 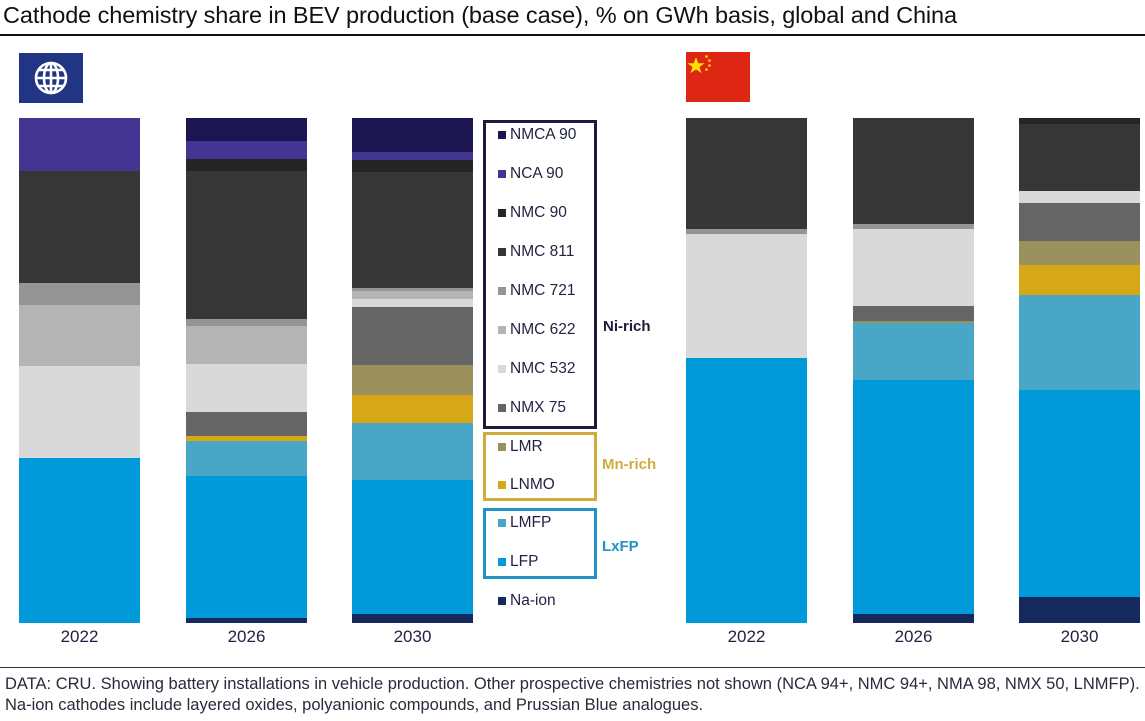 I want to click on legend-label: LMFP, so click(x=531, y=522).